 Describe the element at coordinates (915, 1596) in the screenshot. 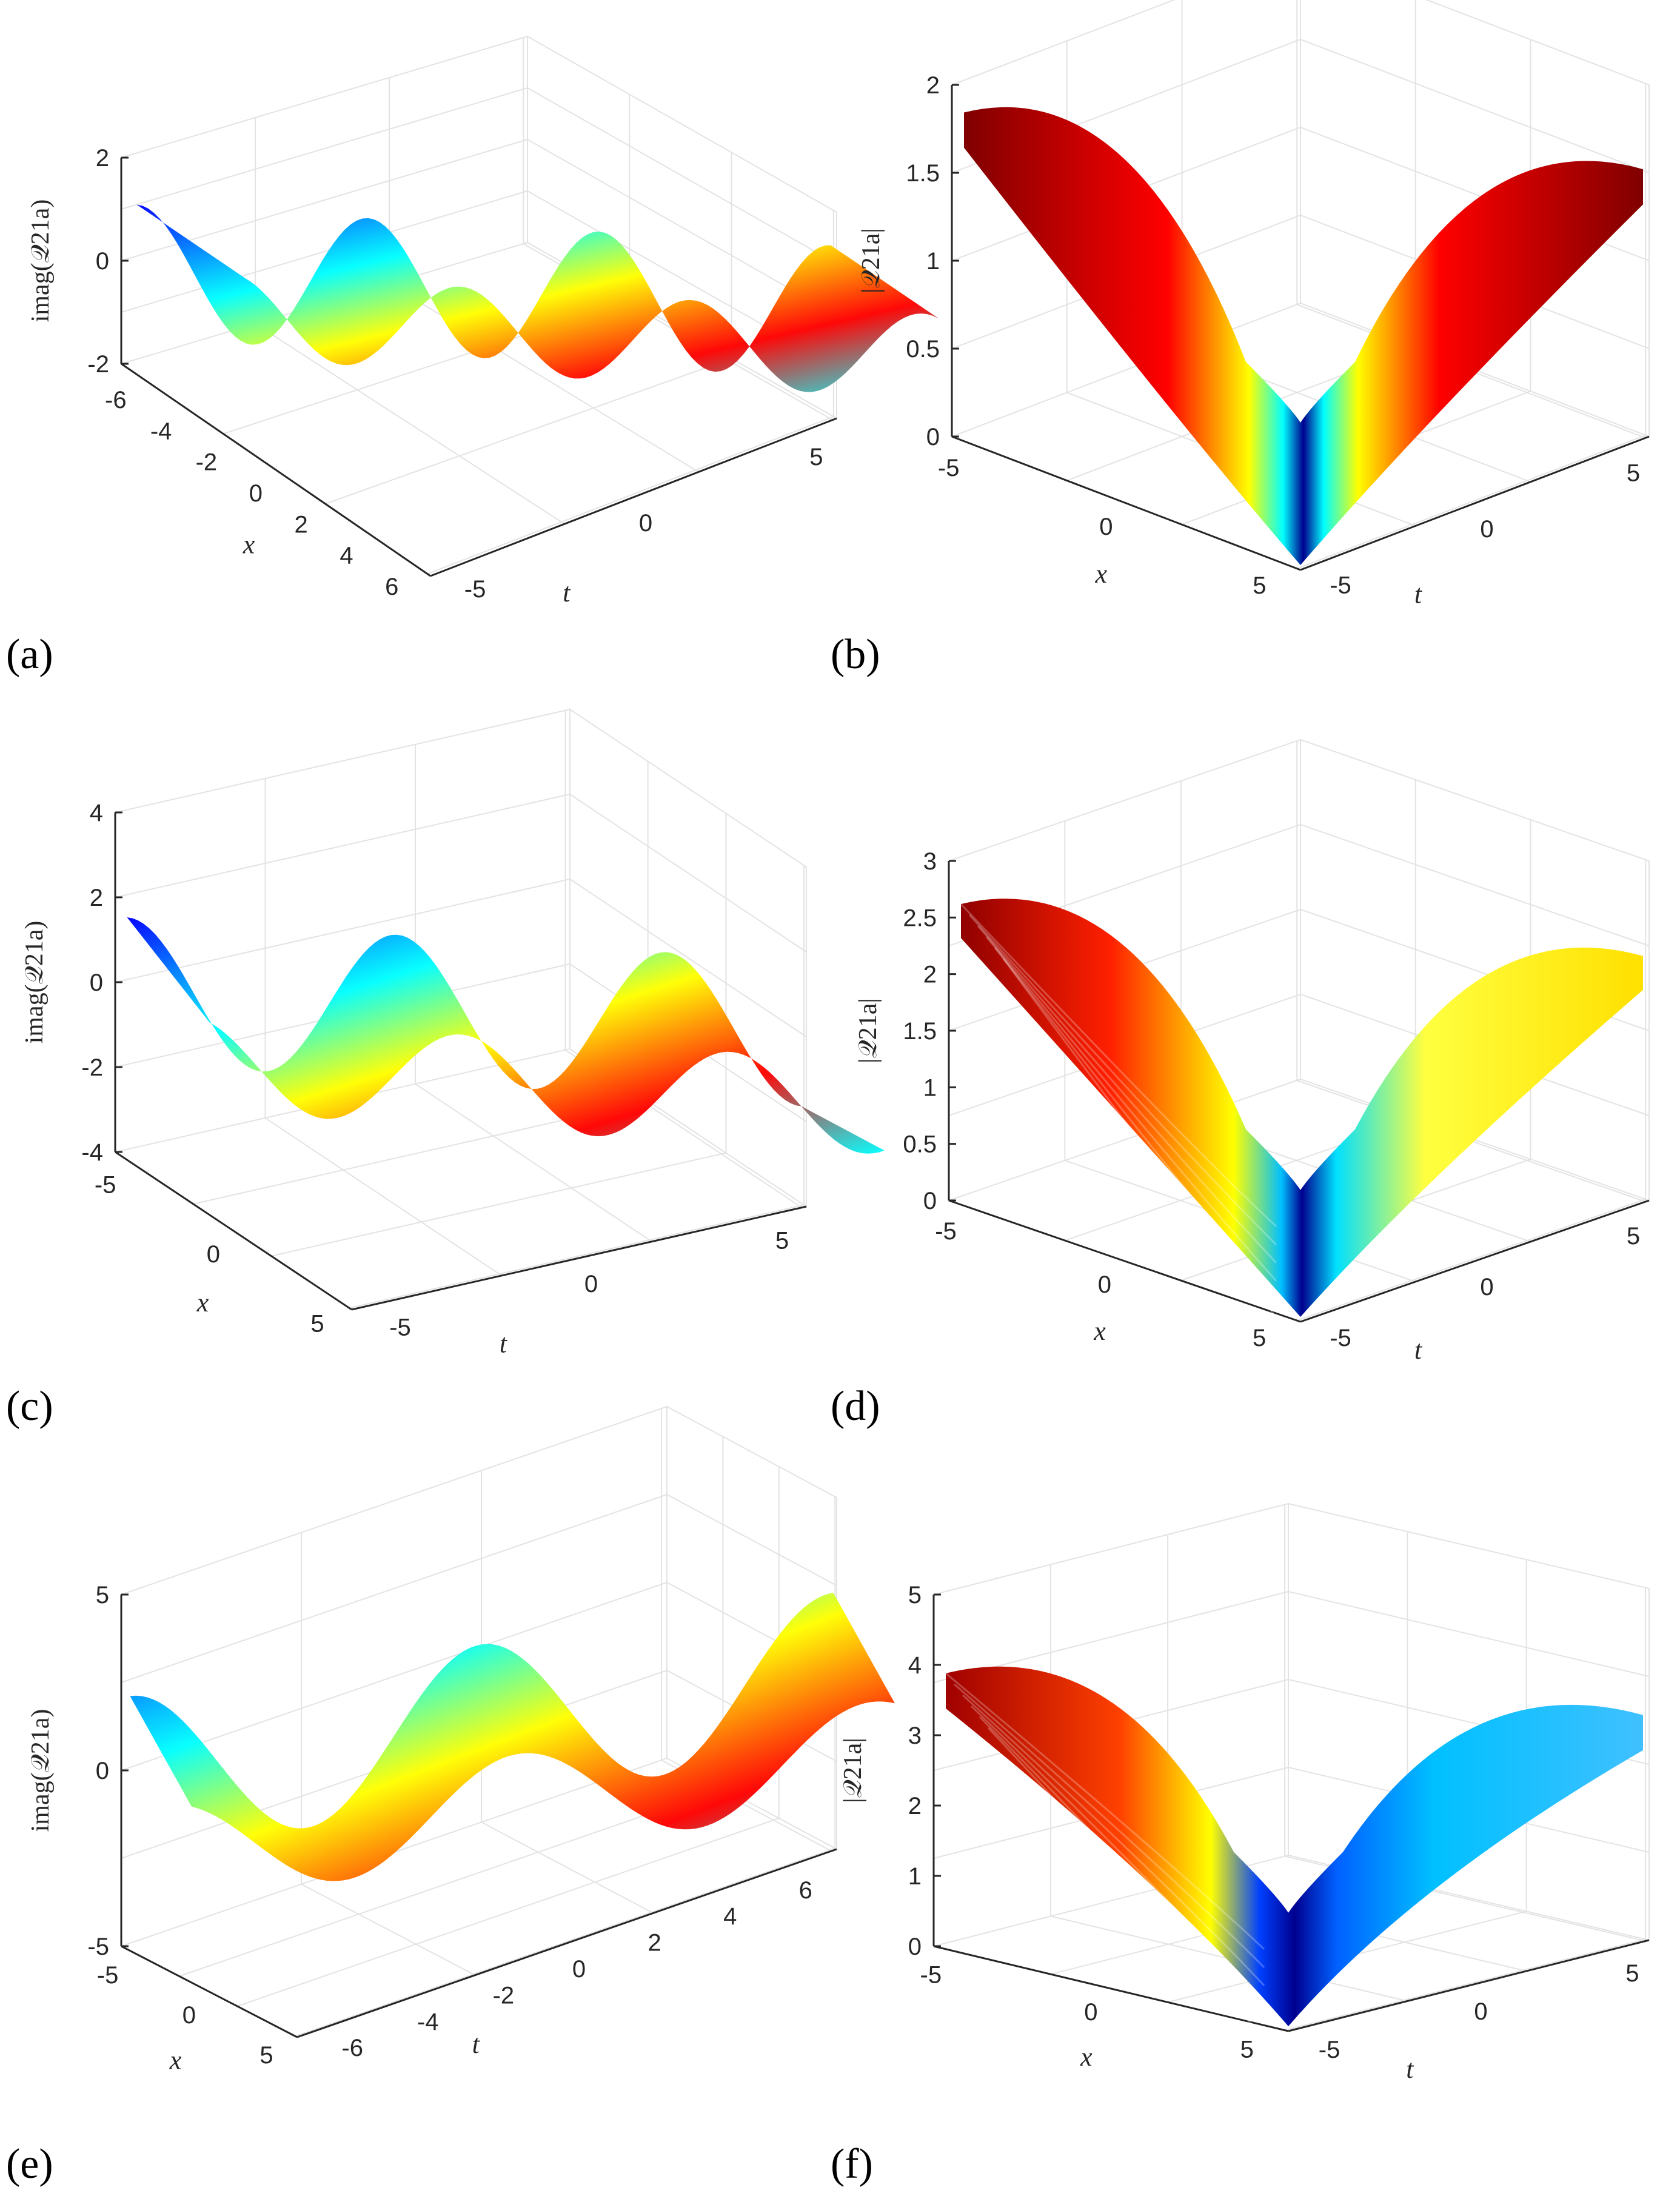

I see `z-tick-label: 5` at that location.